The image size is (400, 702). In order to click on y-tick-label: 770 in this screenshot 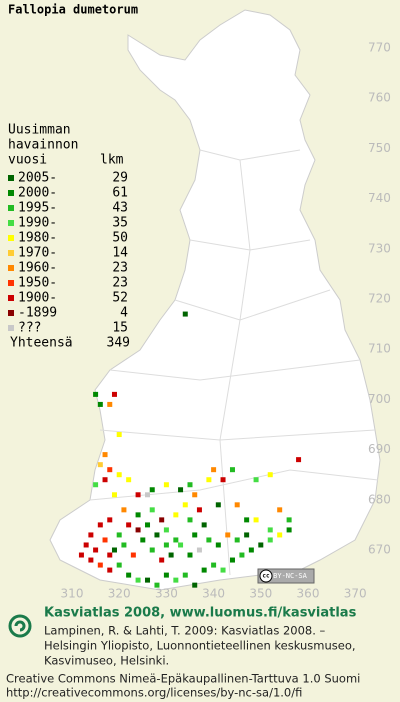, I will do `click(379, 48)`.